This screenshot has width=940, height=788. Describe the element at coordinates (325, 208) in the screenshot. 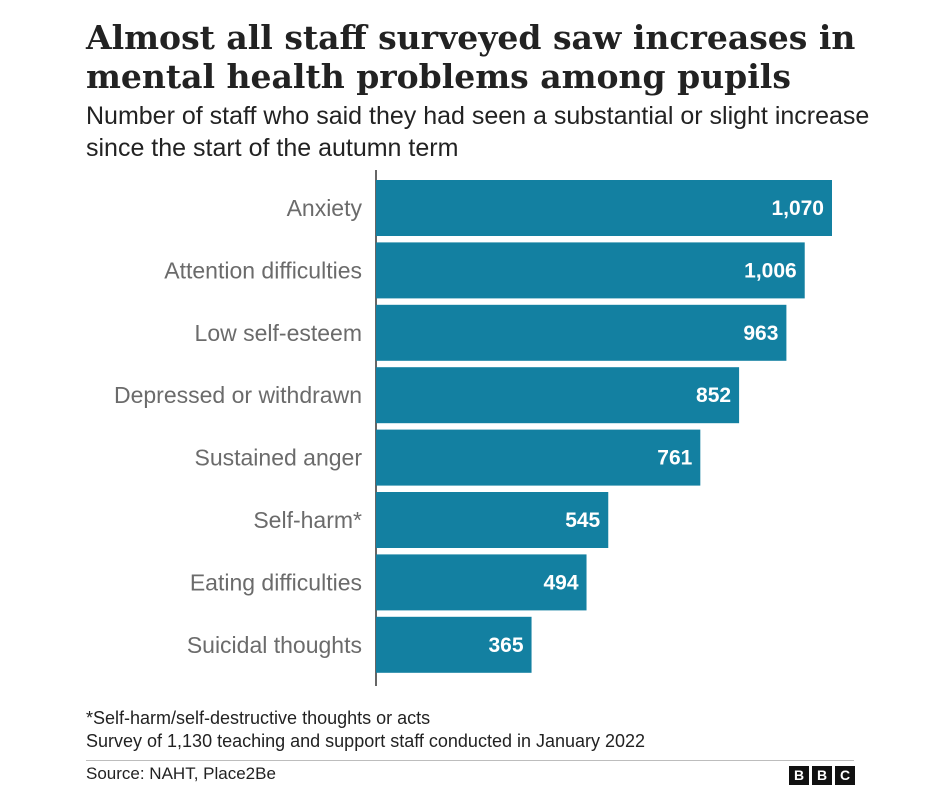

I see `category-label: Anxiety` at that location.